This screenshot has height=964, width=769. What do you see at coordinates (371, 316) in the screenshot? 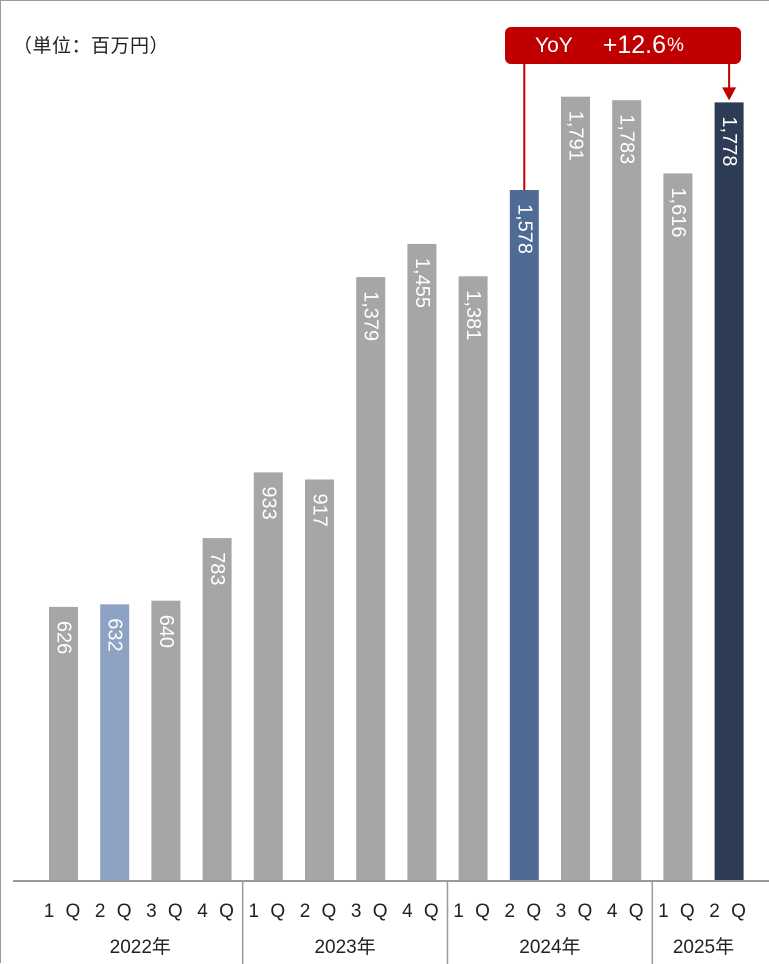
I see `bar-value-label: 1,379` at bounding box center [371, 316].